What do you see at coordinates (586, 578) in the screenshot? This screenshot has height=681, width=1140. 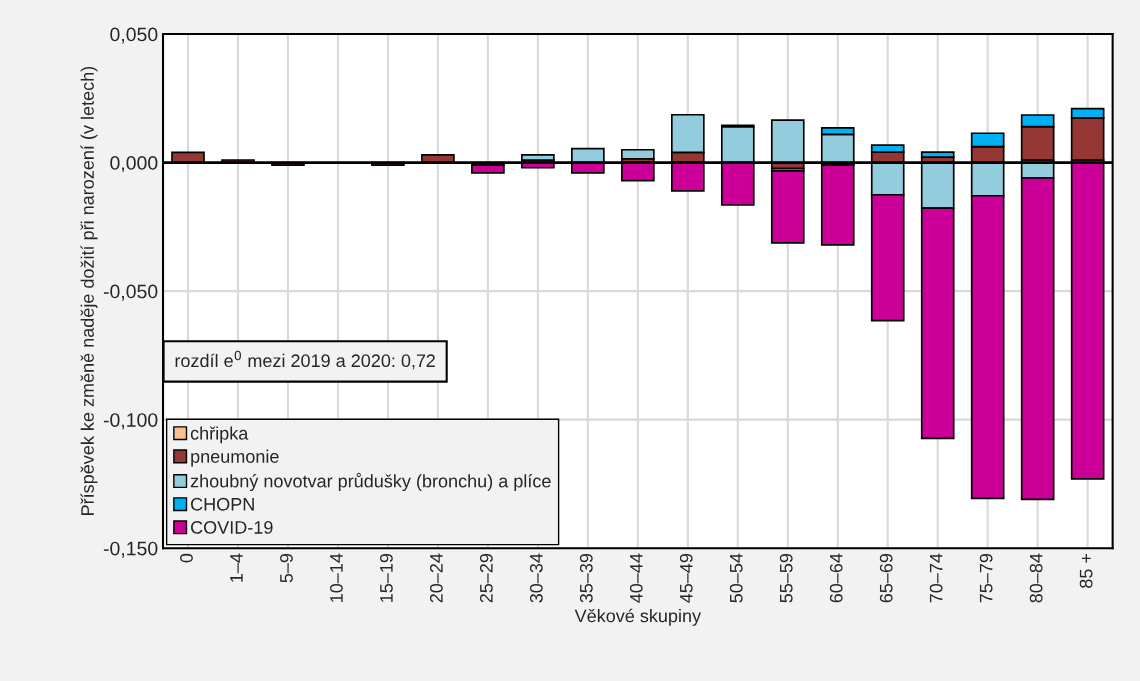 I see `x-tick-label: 35–39` at bounding box center [586, 578].